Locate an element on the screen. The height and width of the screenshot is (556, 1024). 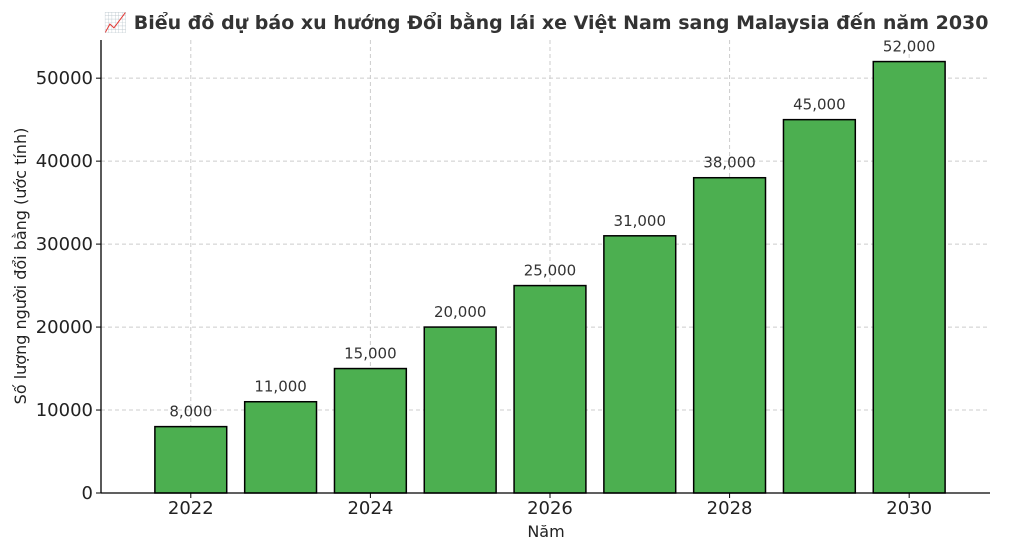
y-tick-label: 20000 is located at coordinates (64, 327).